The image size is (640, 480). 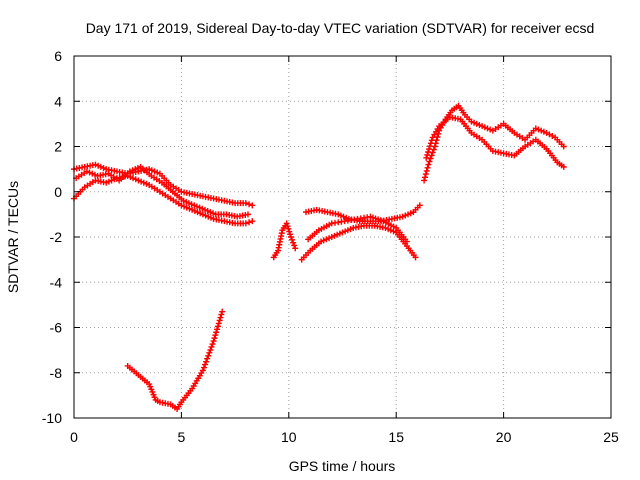 What do you see at coordinates (58, 101) in the screenshot?
I see `y-tick-label: 4` at bounding box center [58, 101].